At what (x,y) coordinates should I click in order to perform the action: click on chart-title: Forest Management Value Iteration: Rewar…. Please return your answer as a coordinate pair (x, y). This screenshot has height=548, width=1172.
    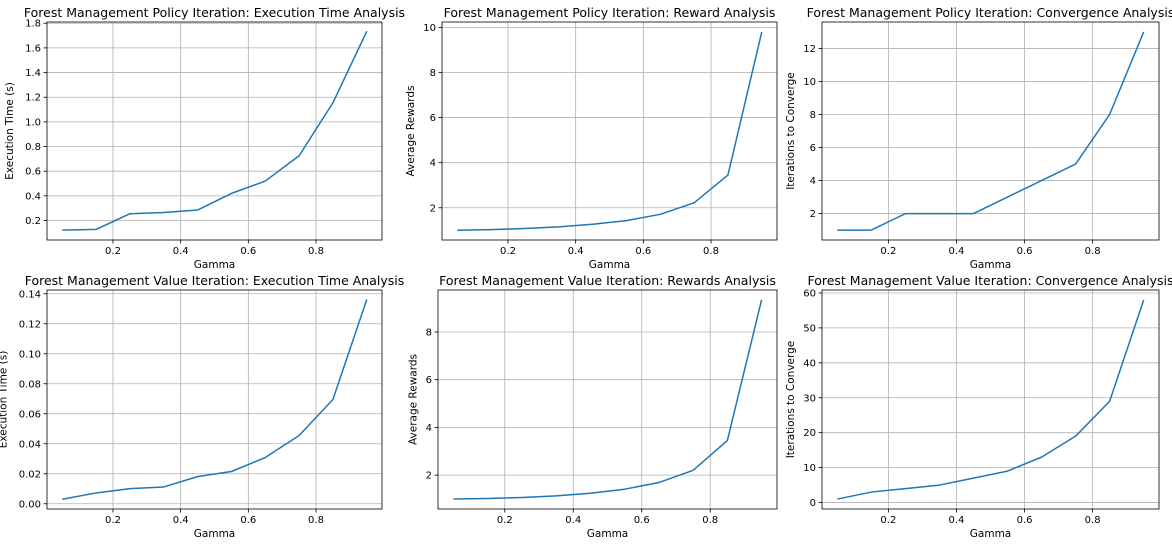
    Looking at the image, I should click on (607, 280).